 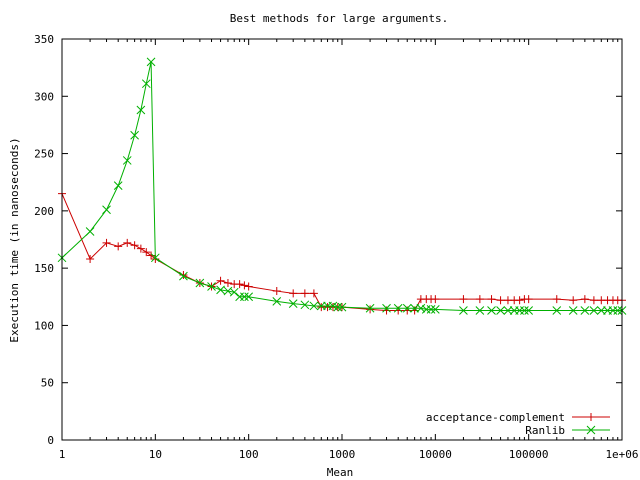 I want to click on y-tick-label: 50, so click(x=47, y=383).